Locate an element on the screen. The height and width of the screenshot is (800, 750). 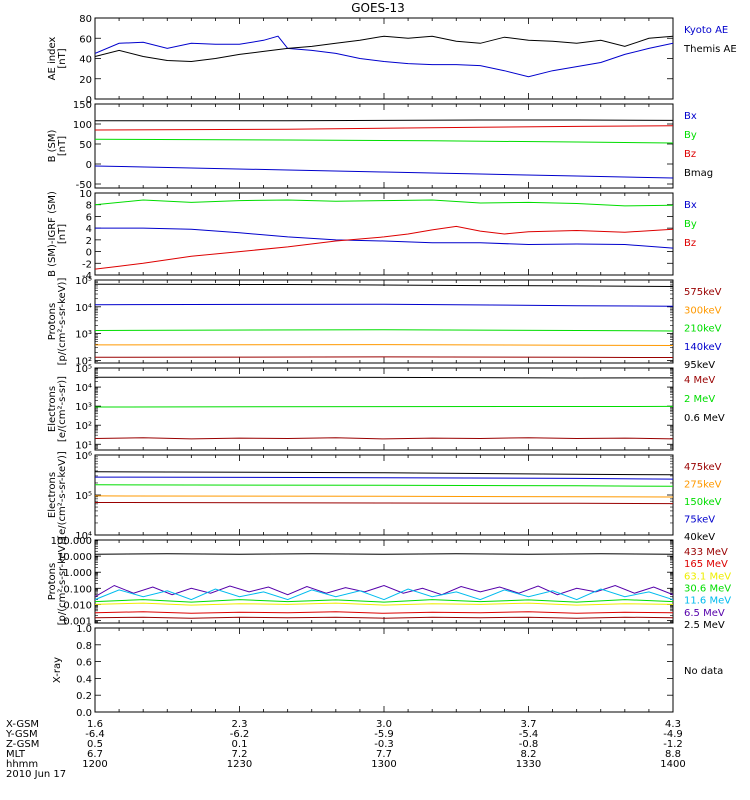
series-line-themis-ae is located at coordinates (384, 49).